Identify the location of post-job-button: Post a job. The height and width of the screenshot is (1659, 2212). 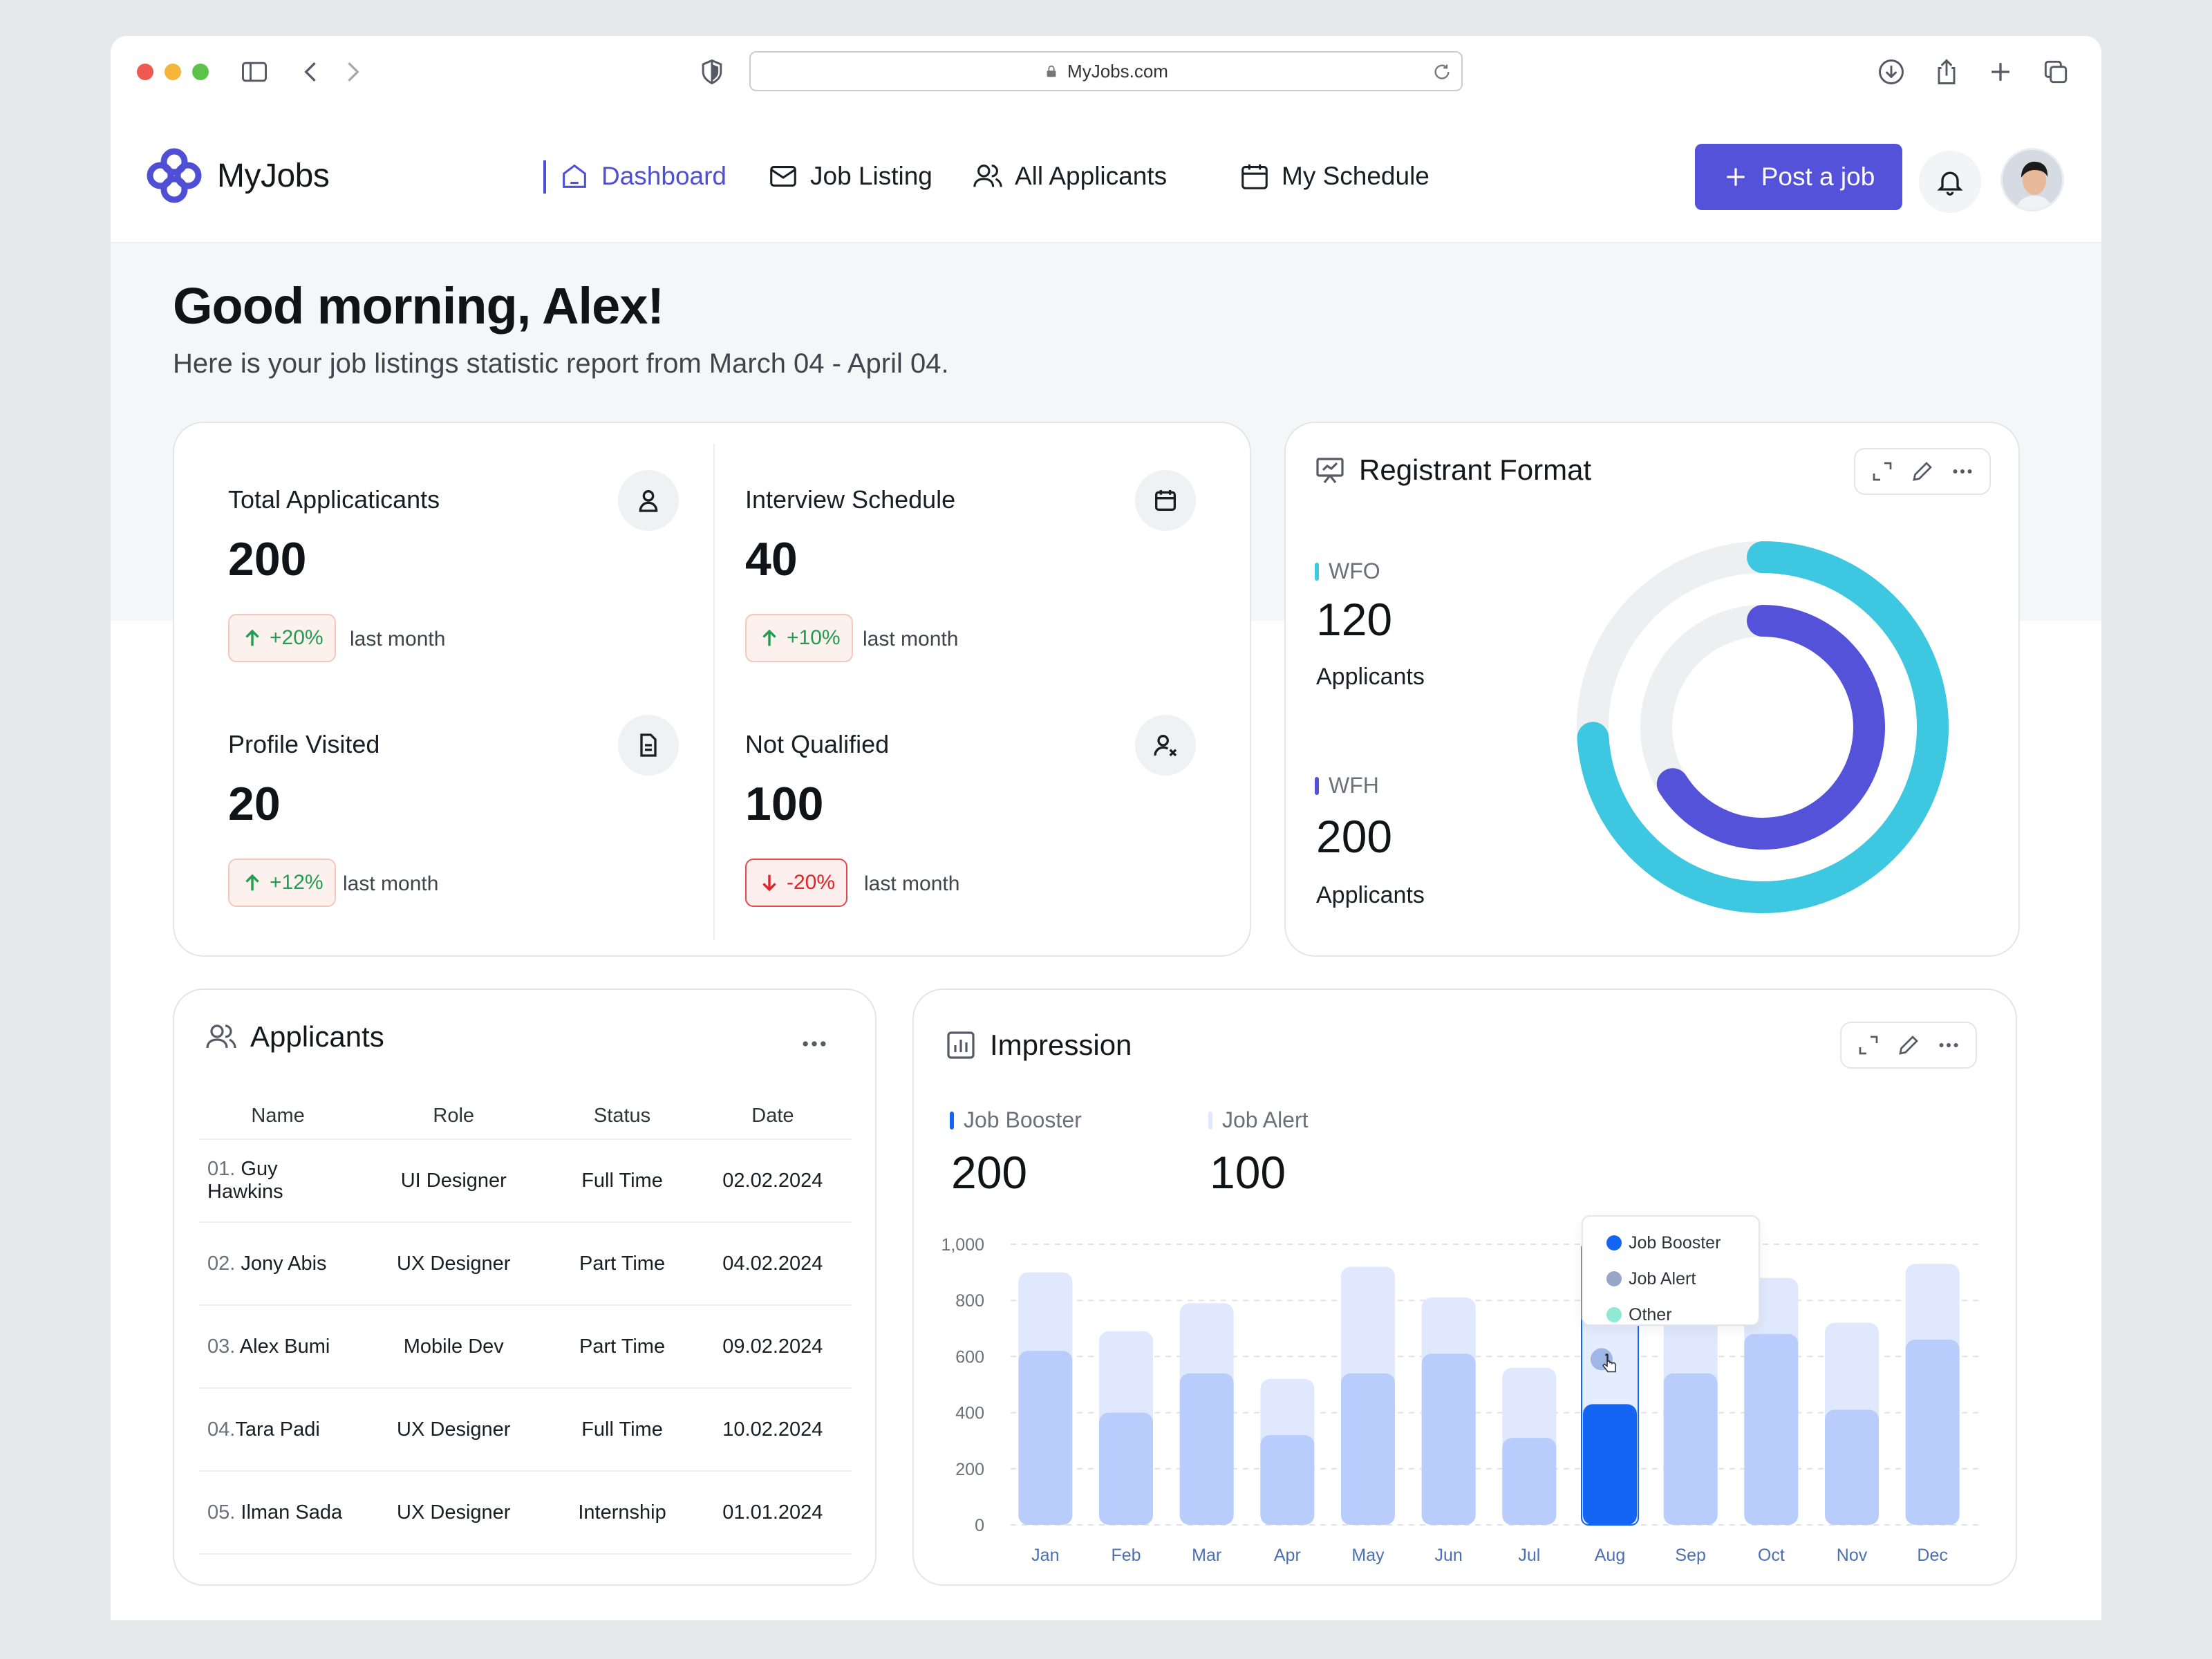
(1798, 177).